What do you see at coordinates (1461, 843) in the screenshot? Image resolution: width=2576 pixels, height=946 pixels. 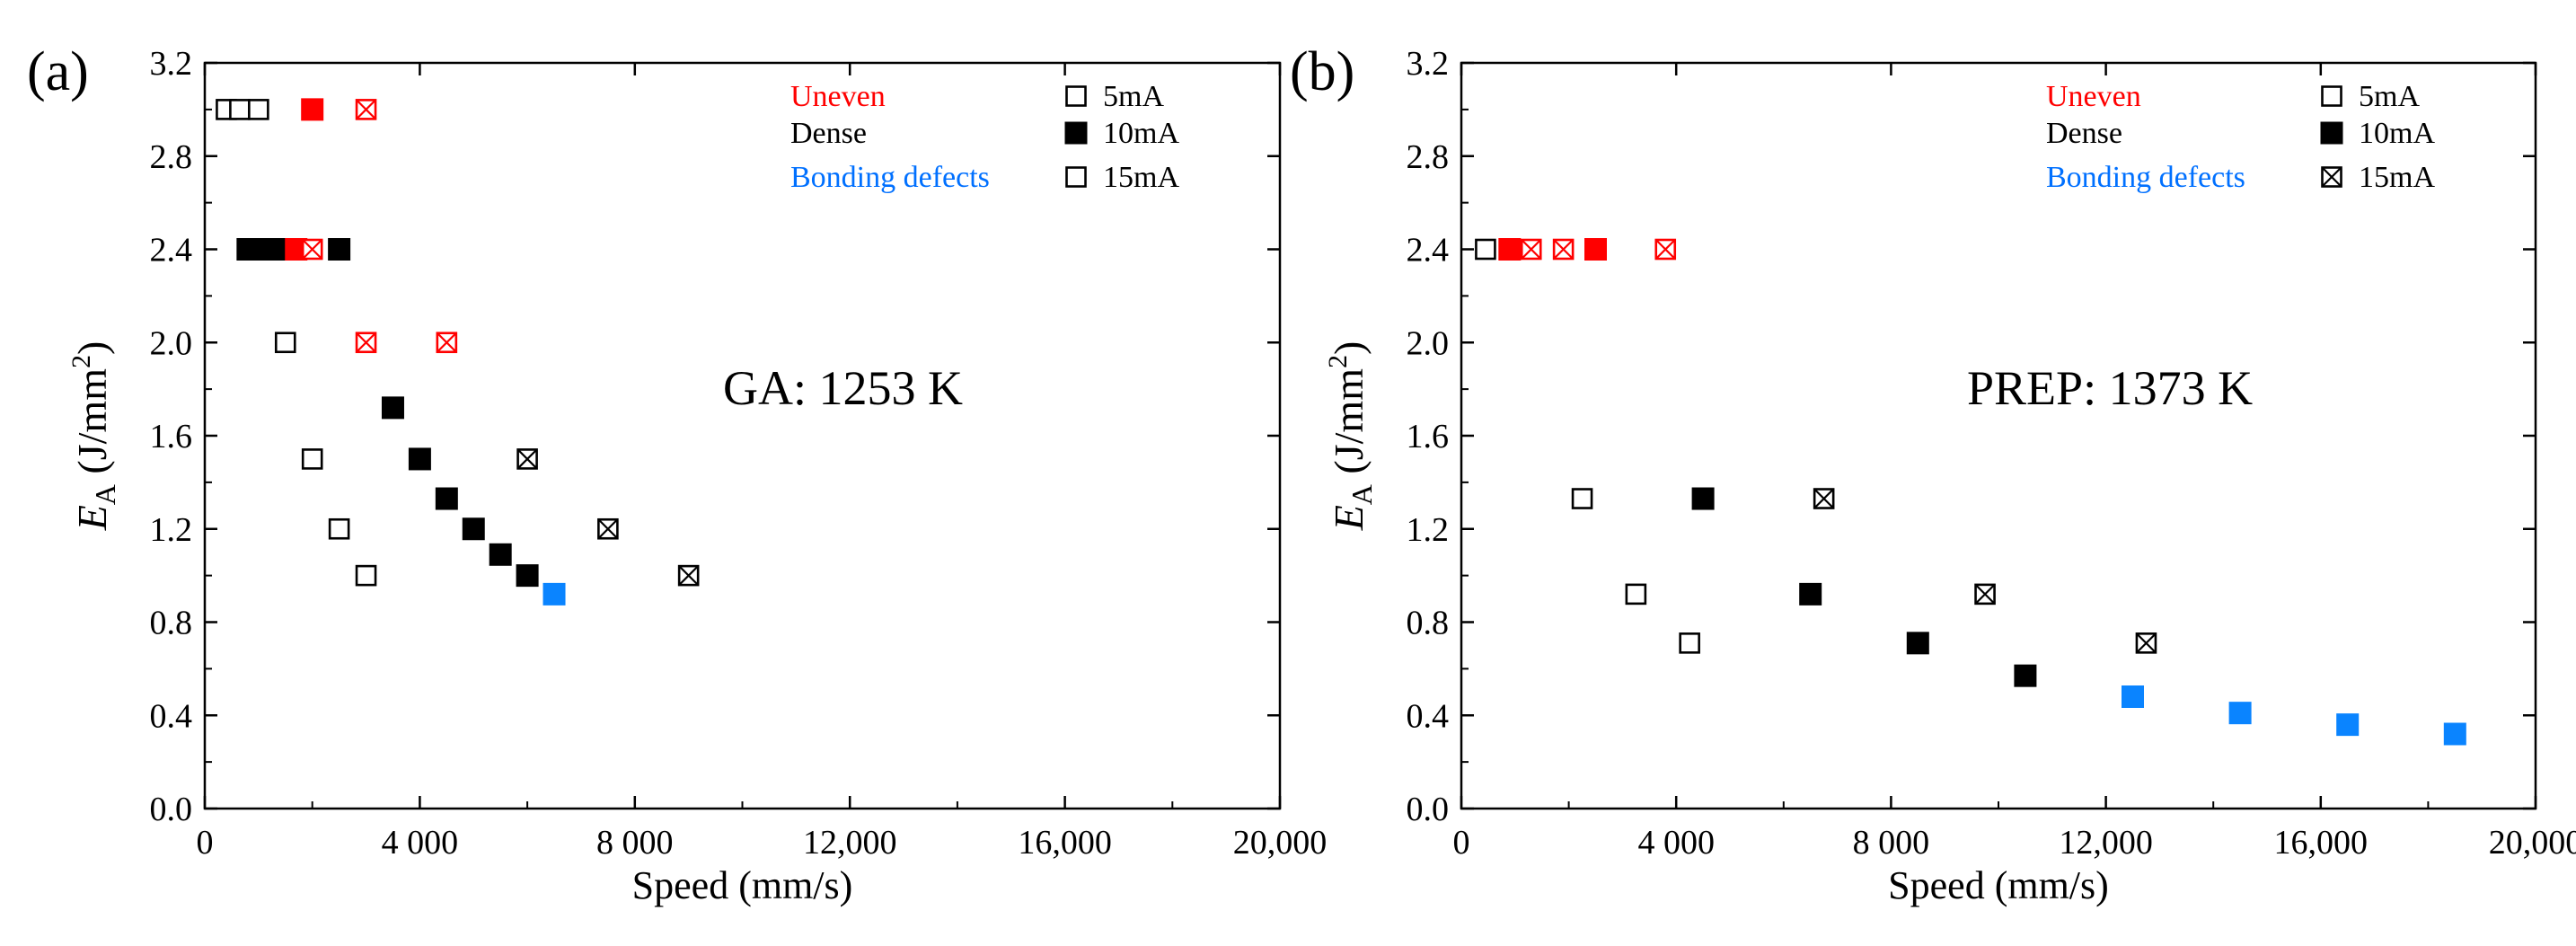 I see `x-tick-label: 0` at bounding box center [1461, 843].